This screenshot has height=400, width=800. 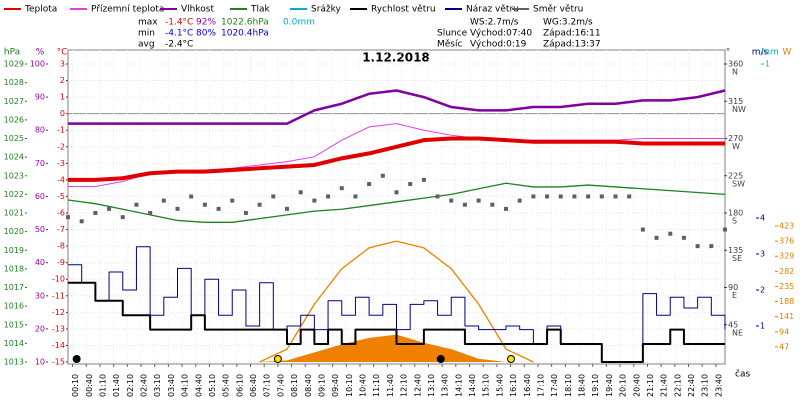 I want to click on x-tick-label: 05:40, so click(x=226, y=385).